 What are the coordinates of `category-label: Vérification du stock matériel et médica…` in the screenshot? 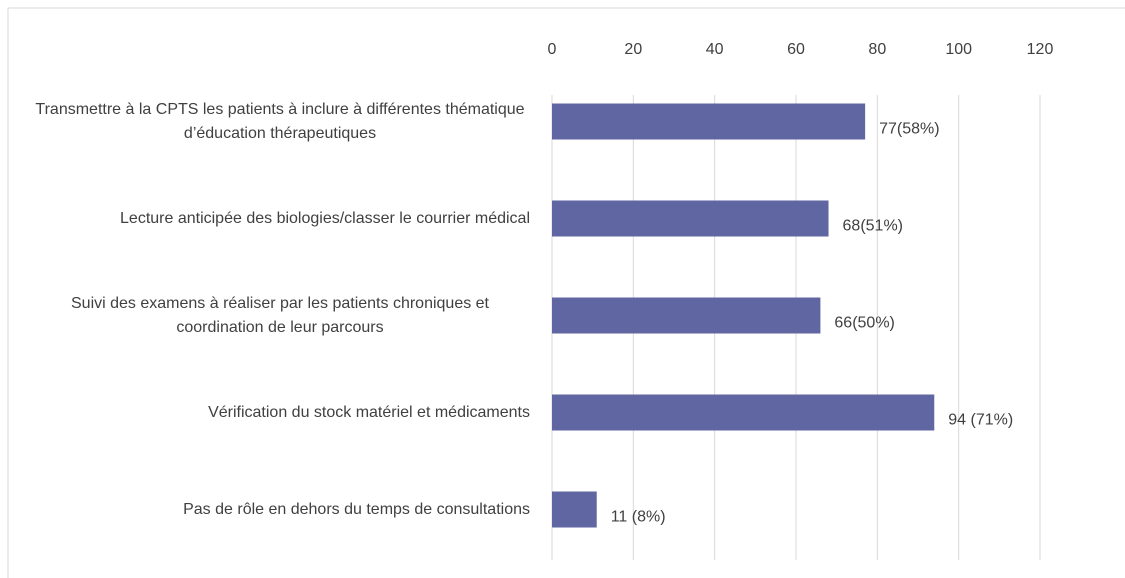 It's located at (369, 412).